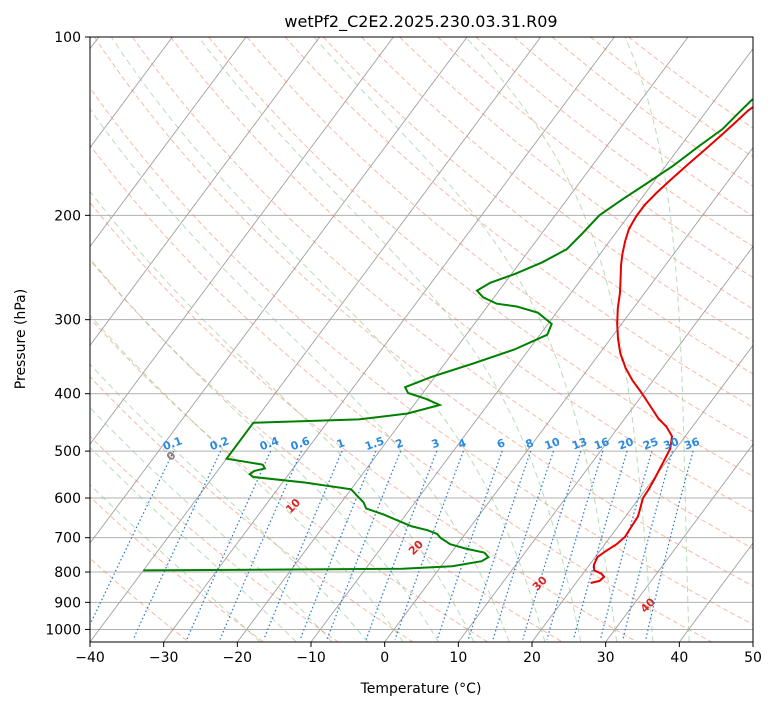 The width and height of the screenshot is (775, 708). I want to click on x-tick-label: −30, so click(164, 658).